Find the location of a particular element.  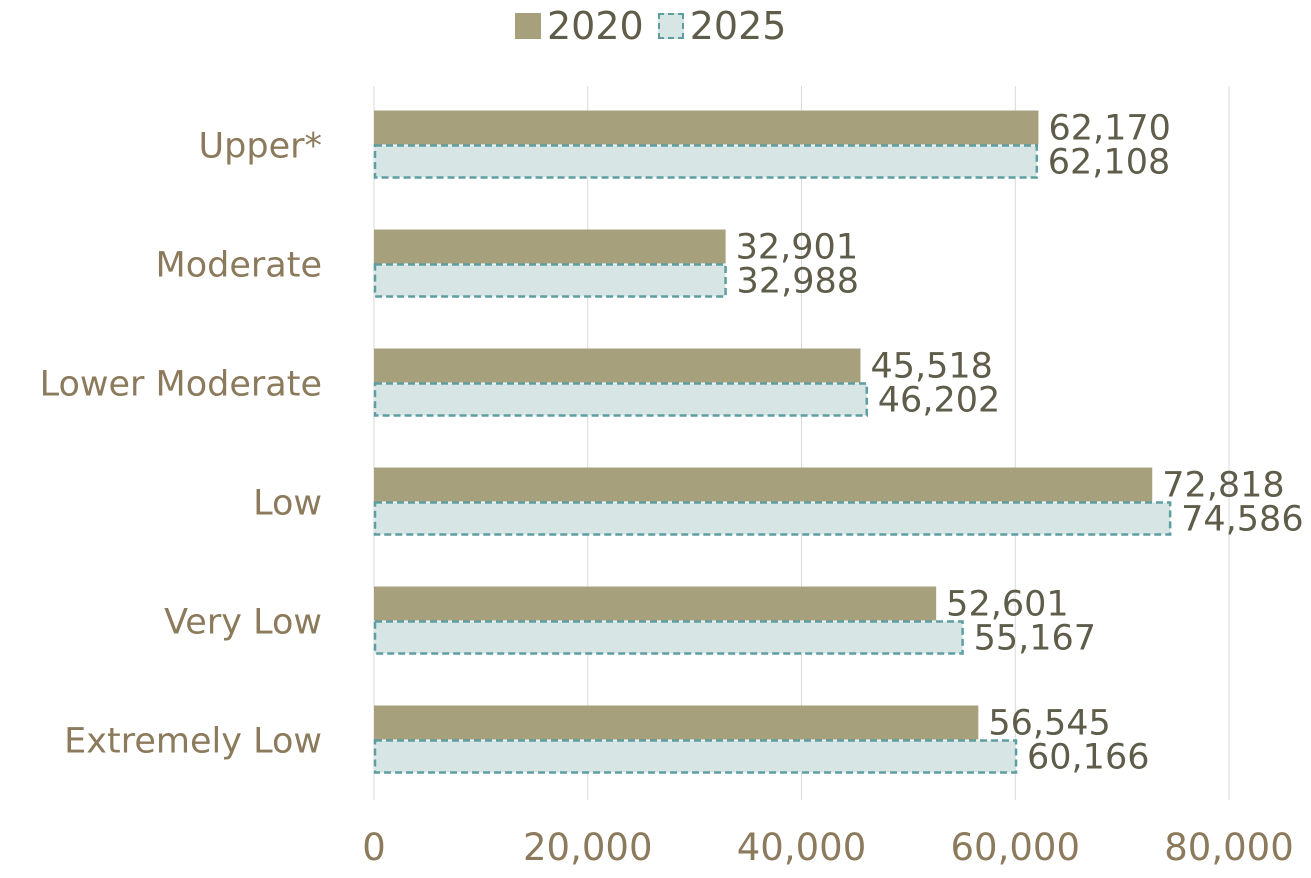

x-tick-label: 0 is located at coordinates (374, 847).